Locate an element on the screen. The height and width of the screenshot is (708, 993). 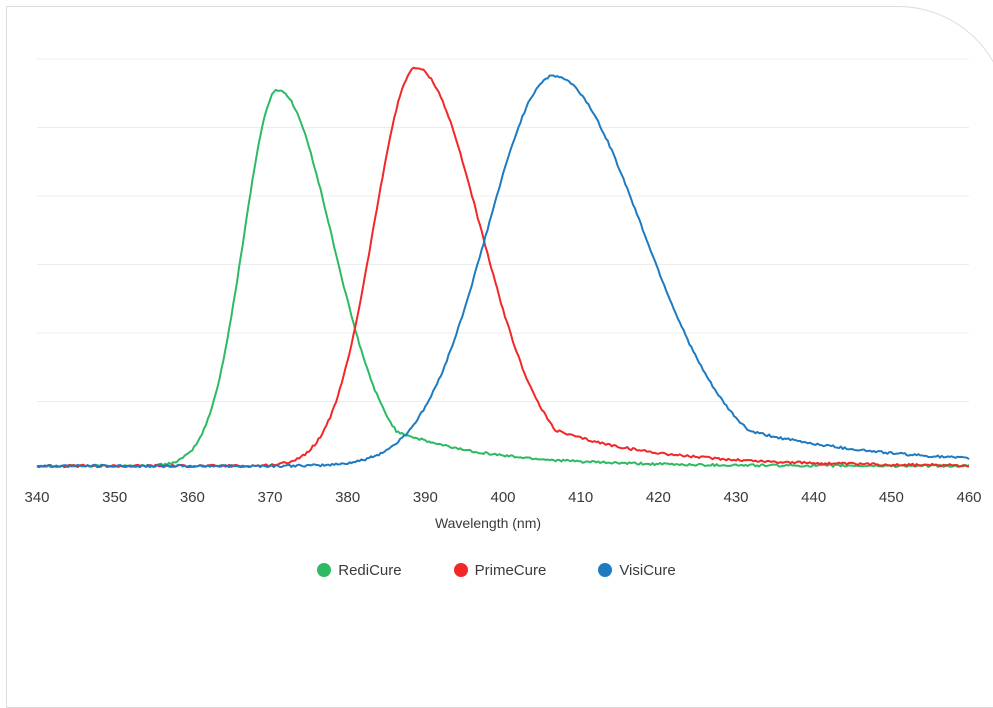
x-axis-title: Wavelength (nm) is located at coordinates (488, 523).